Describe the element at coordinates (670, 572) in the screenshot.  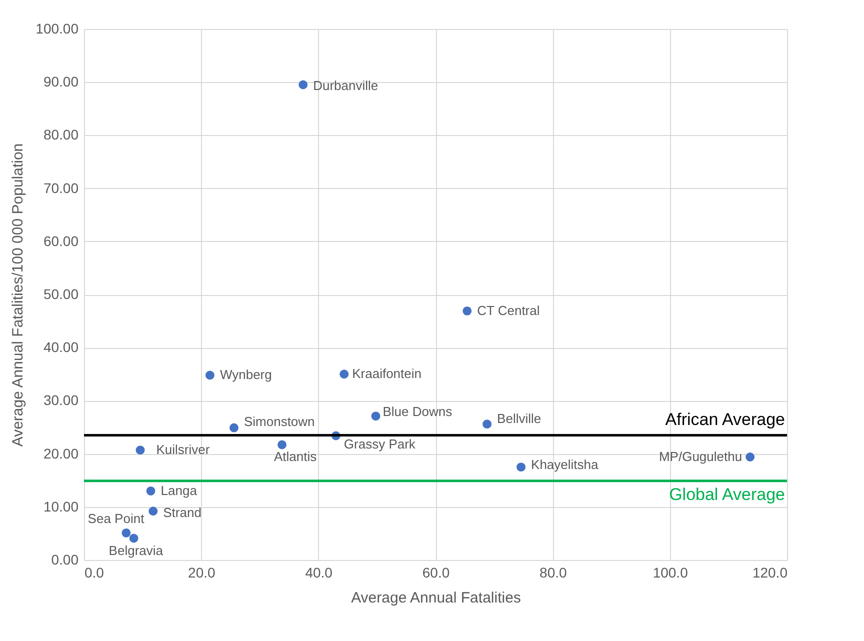
I see `x-tick-label: 100.0` at that location.